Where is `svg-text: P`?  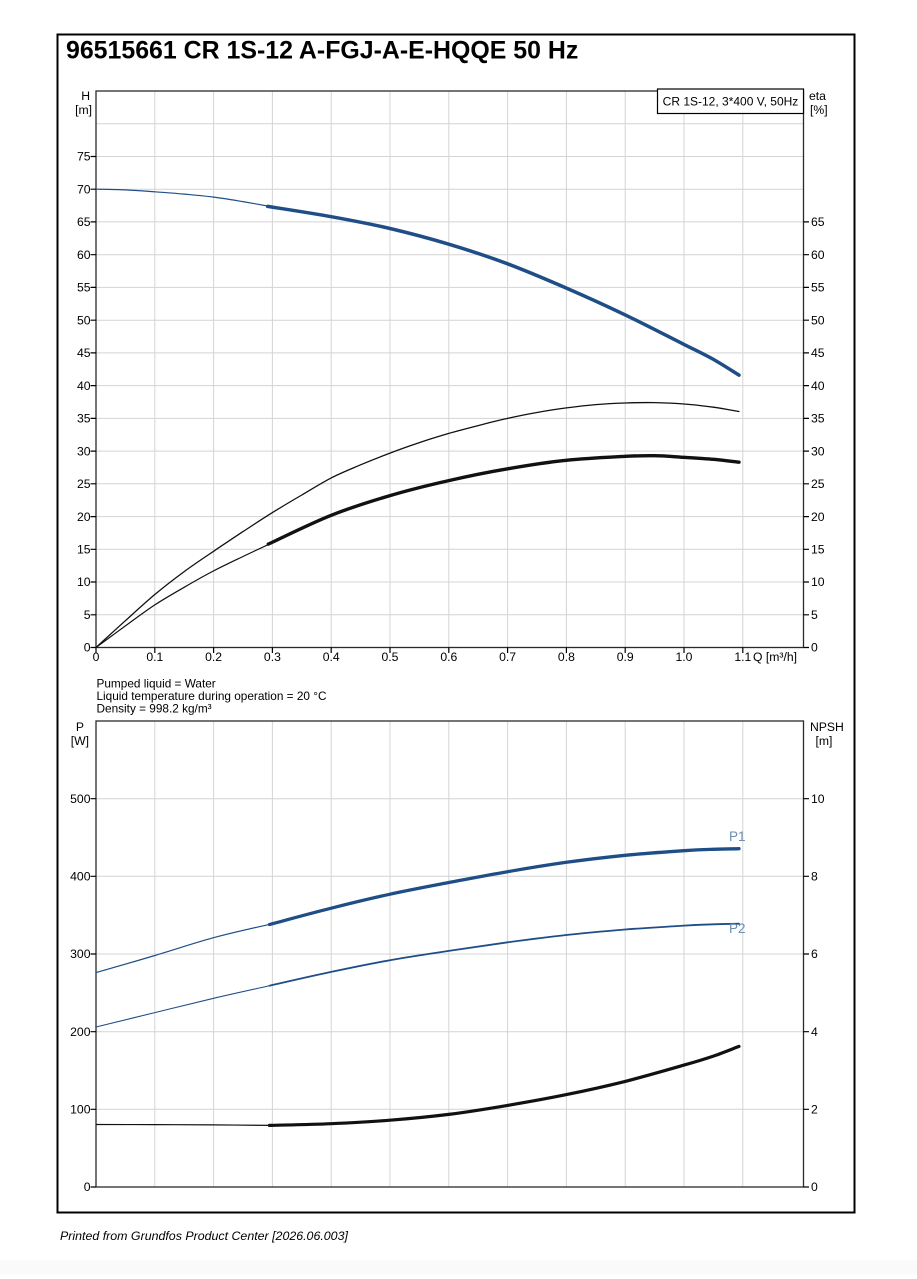
svg-text: P is located at coordinates (80, 727).